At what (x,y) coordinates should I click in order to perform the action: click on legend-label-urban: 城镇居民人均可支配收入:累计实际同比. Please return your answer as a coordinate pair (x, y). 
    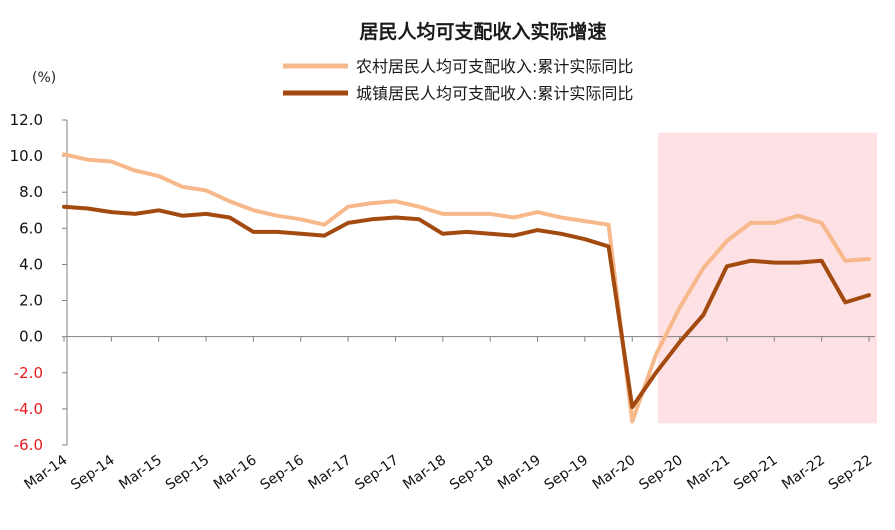
    Looking at the image, I should click on (494, 93).